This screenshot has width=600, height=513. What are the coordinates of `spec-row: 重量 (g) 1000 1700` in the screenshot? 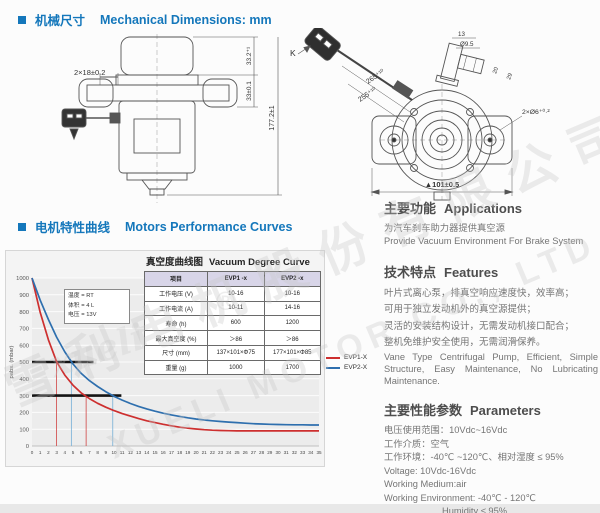 It's located at (232, 367).